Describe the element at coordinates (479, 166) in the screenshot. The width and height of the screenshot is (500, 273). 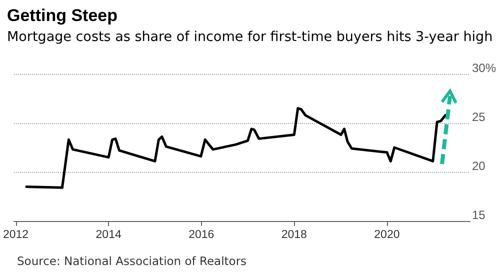
I see `y-tick-label: 20` at that location.